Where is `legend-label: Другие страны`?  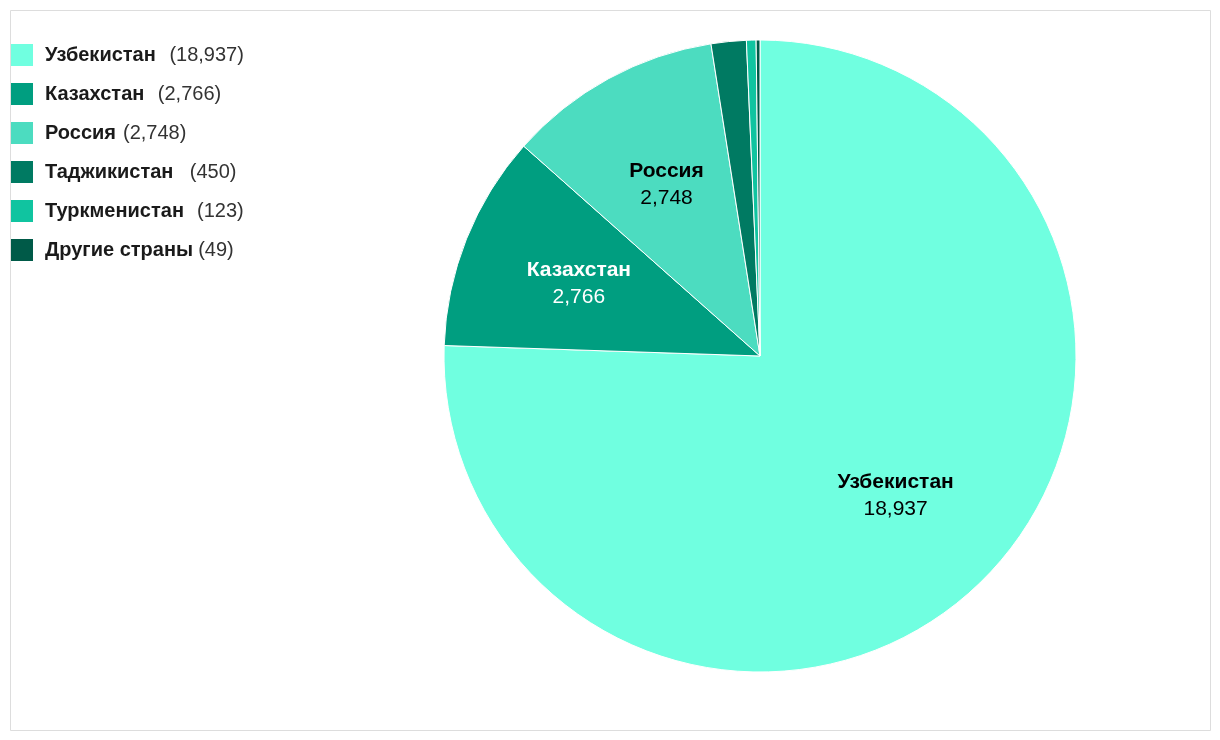 legend-label: Другие страны is located at coordinates (119, 249).